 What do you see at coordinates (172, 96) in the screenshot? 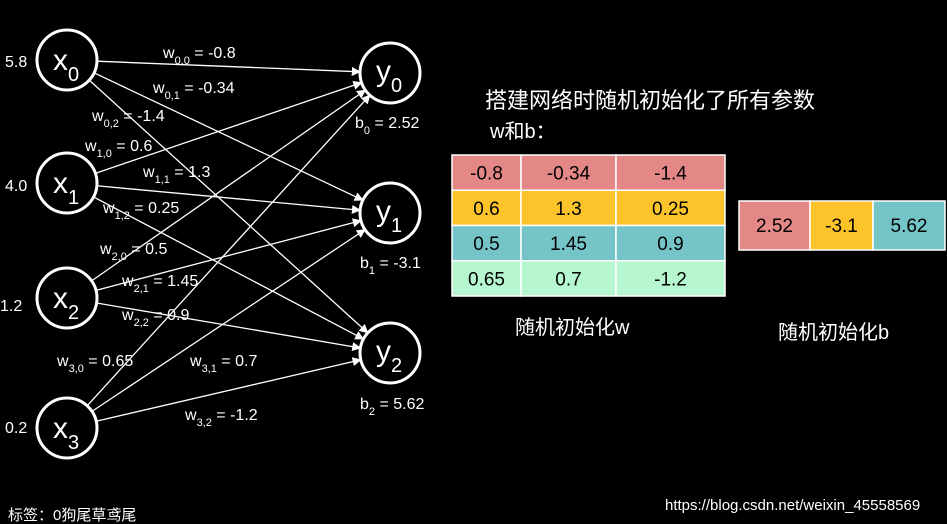
I see `subscript: 0,1` at bounding box center [172, 96].